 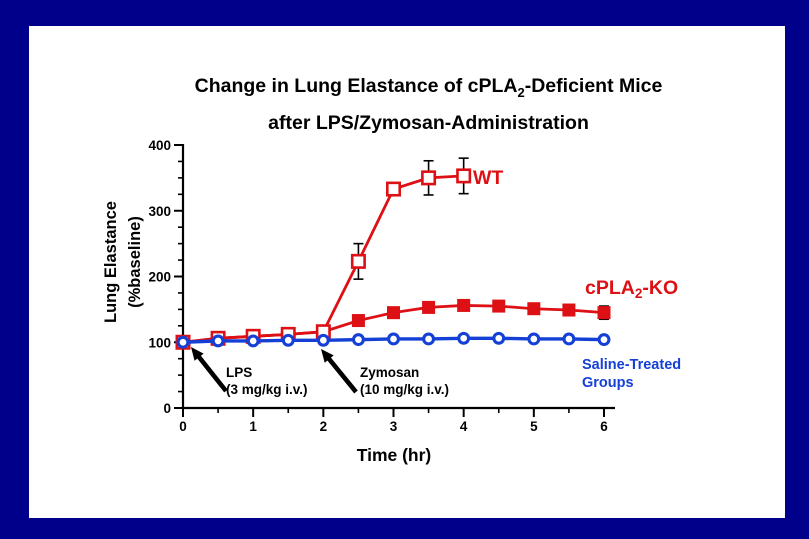 What do you see at coordinates (253, 426) in the screenshot?
I see `x-tick-label: 1` at bounding box center [253, 426].